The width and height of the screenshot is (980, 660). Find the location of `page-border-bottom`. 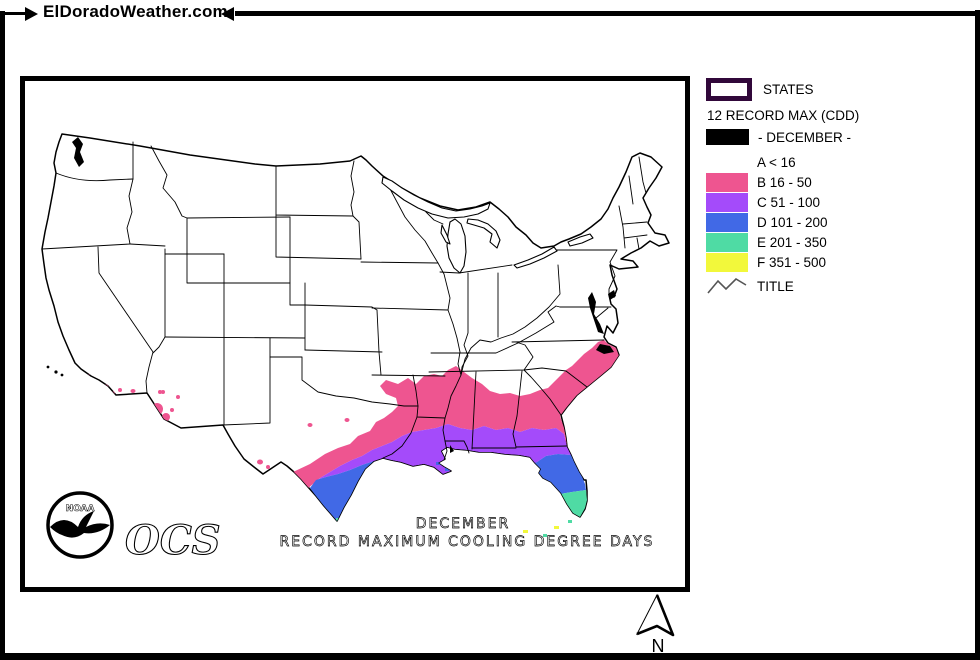

page-border-bottom is located at coordinates (490, 656).